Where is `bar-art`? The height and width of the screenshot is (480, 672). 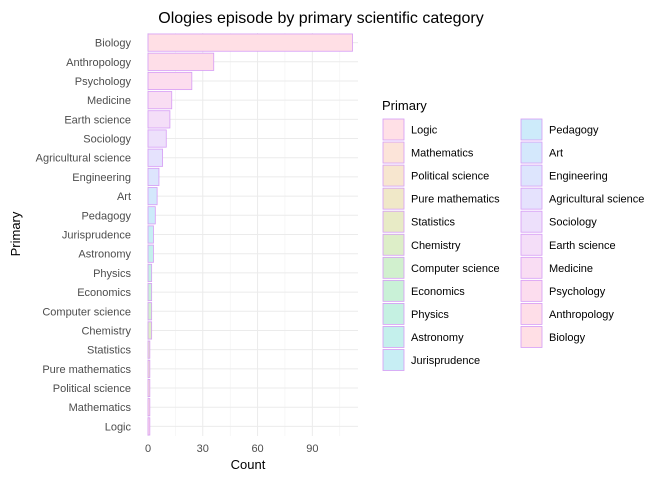
bar-art is located at coordinates (152, 196).